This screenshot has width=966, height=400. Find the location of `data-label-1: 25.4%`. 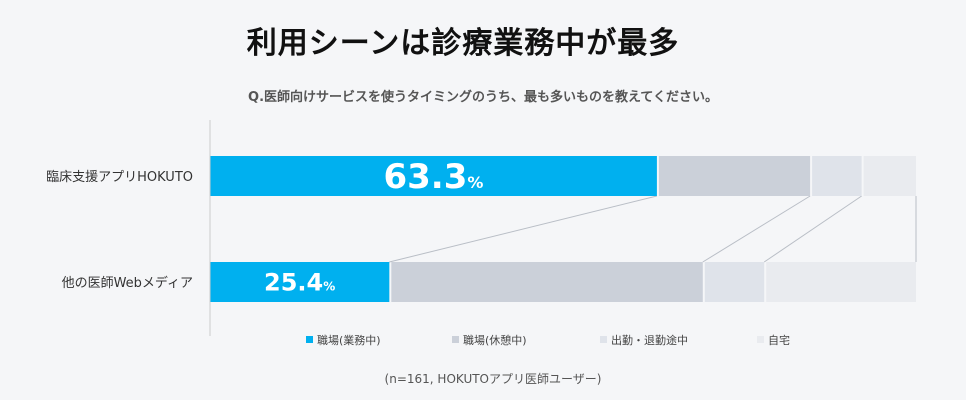

data-label-1: 25.4% is located at coordinates (299, 283).